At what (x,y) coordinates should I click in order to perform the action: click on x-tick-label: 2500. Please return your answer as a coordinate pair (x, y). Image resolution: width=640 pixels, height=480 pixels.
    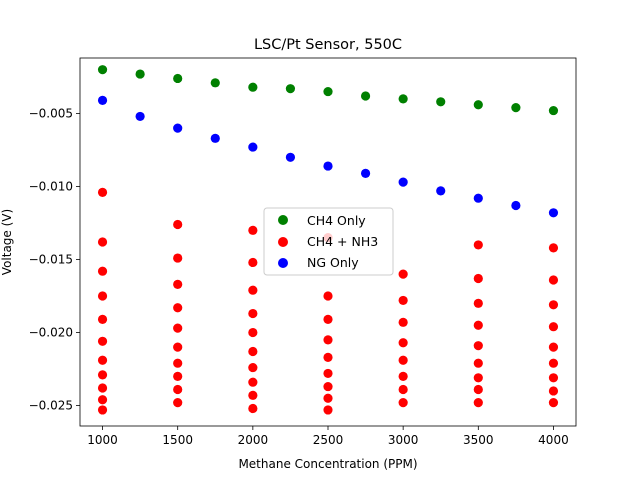
    Looking at the image, I should click on (328, 440).